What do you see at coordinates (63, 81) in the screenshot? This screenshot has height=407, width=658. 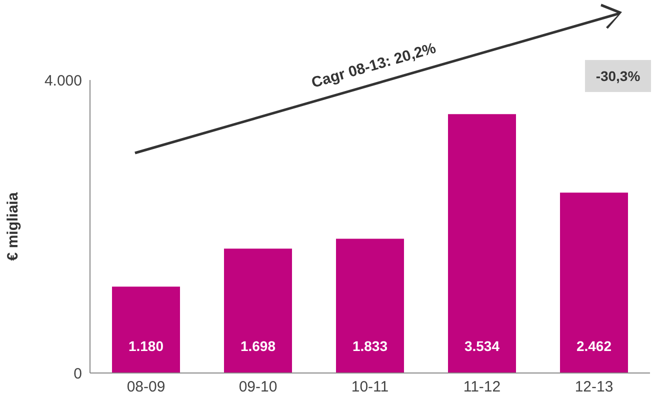 I see `y-tick-label: 4.000` at bounding box center [63, 81].